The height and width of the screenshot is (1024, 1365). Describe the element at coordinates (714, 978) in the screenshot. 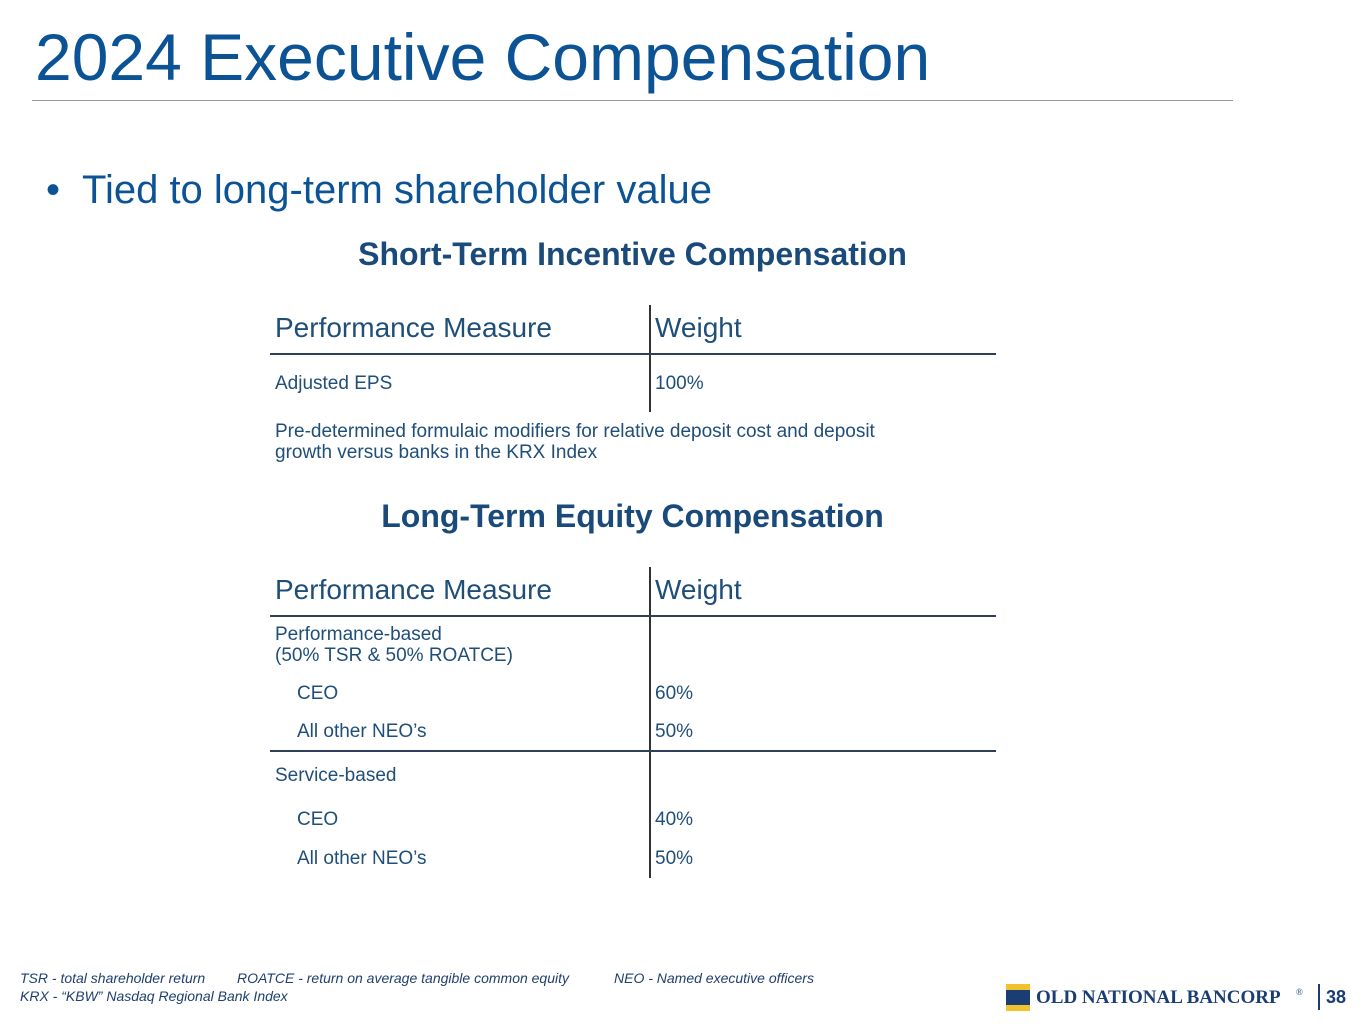

I see `footnote: NEO - Named executive officers` at that location.